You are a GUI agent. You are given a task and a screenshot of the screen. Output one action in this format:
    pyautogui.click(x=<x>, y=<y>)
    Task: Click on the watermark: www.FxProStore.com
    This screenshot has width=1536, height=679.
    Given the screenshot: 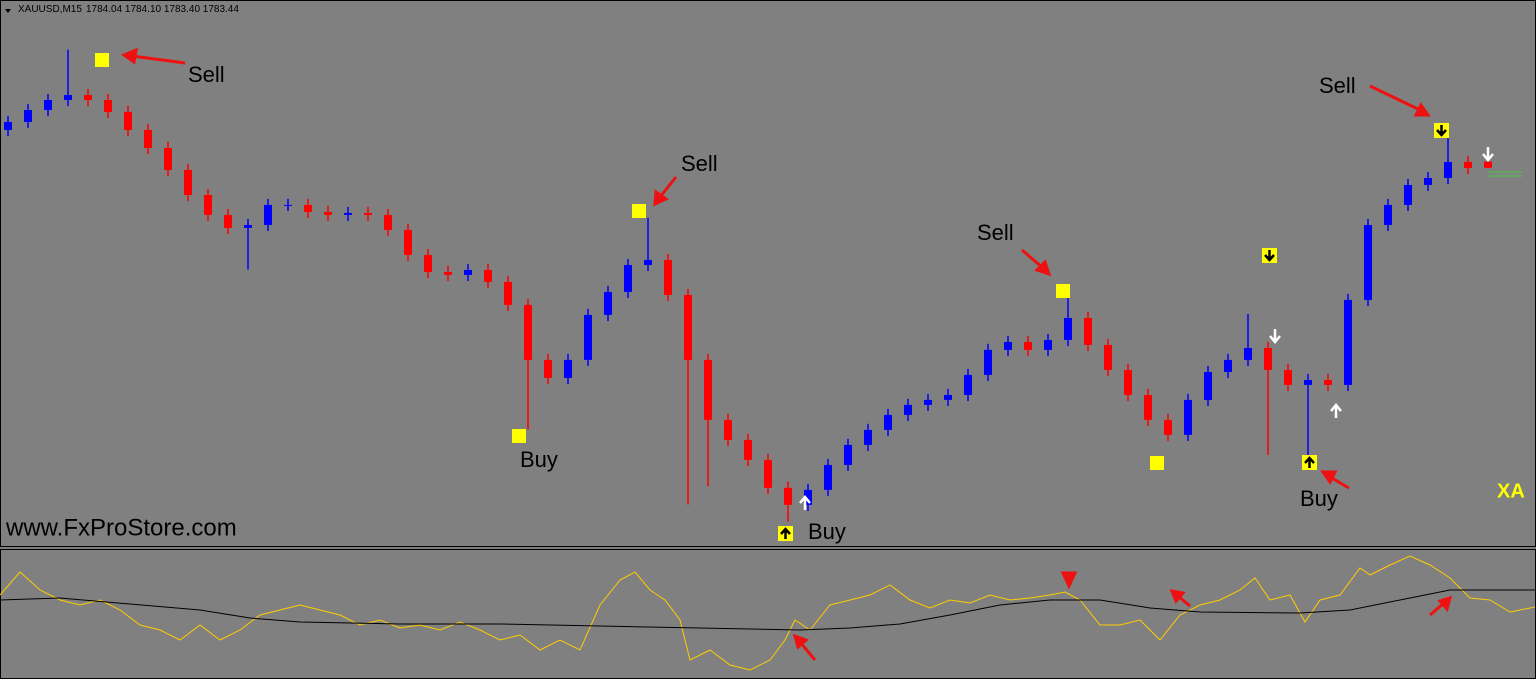 What is the action you would take?
    pyautogui.click(x=121, y=527)
    